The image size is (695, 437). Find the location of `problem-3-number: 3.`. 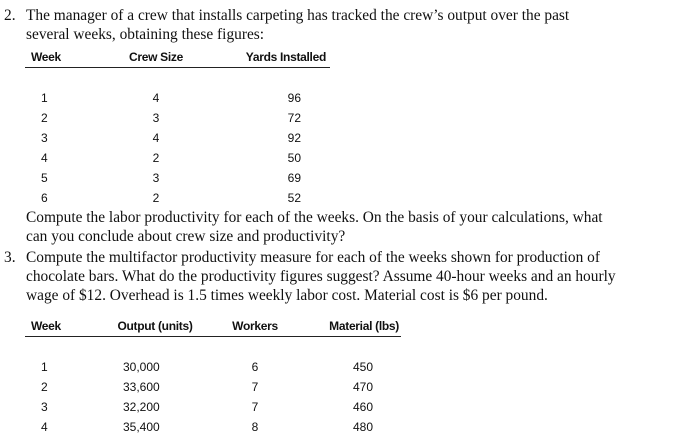

problem-3-number: 3. is located at coordinates (10, 257).